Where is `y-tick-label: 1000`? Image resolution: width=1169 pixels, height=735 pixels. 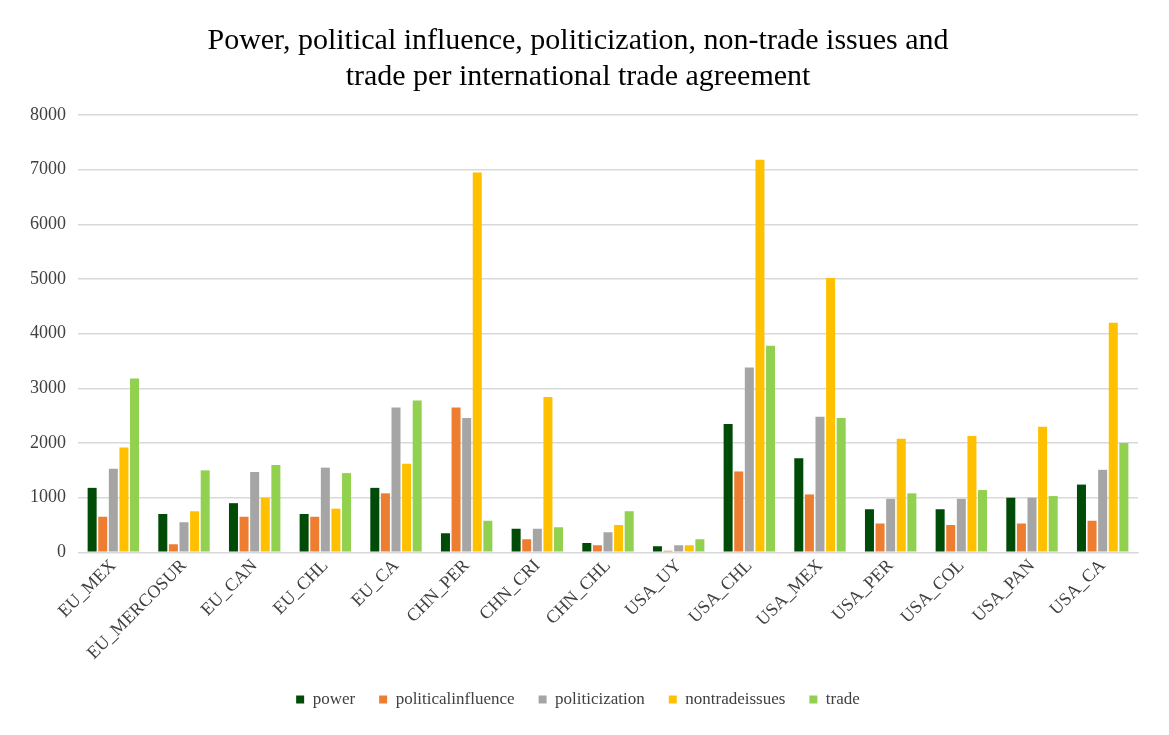 y-tick-label: 1000 is located at coordinates (48, 496).